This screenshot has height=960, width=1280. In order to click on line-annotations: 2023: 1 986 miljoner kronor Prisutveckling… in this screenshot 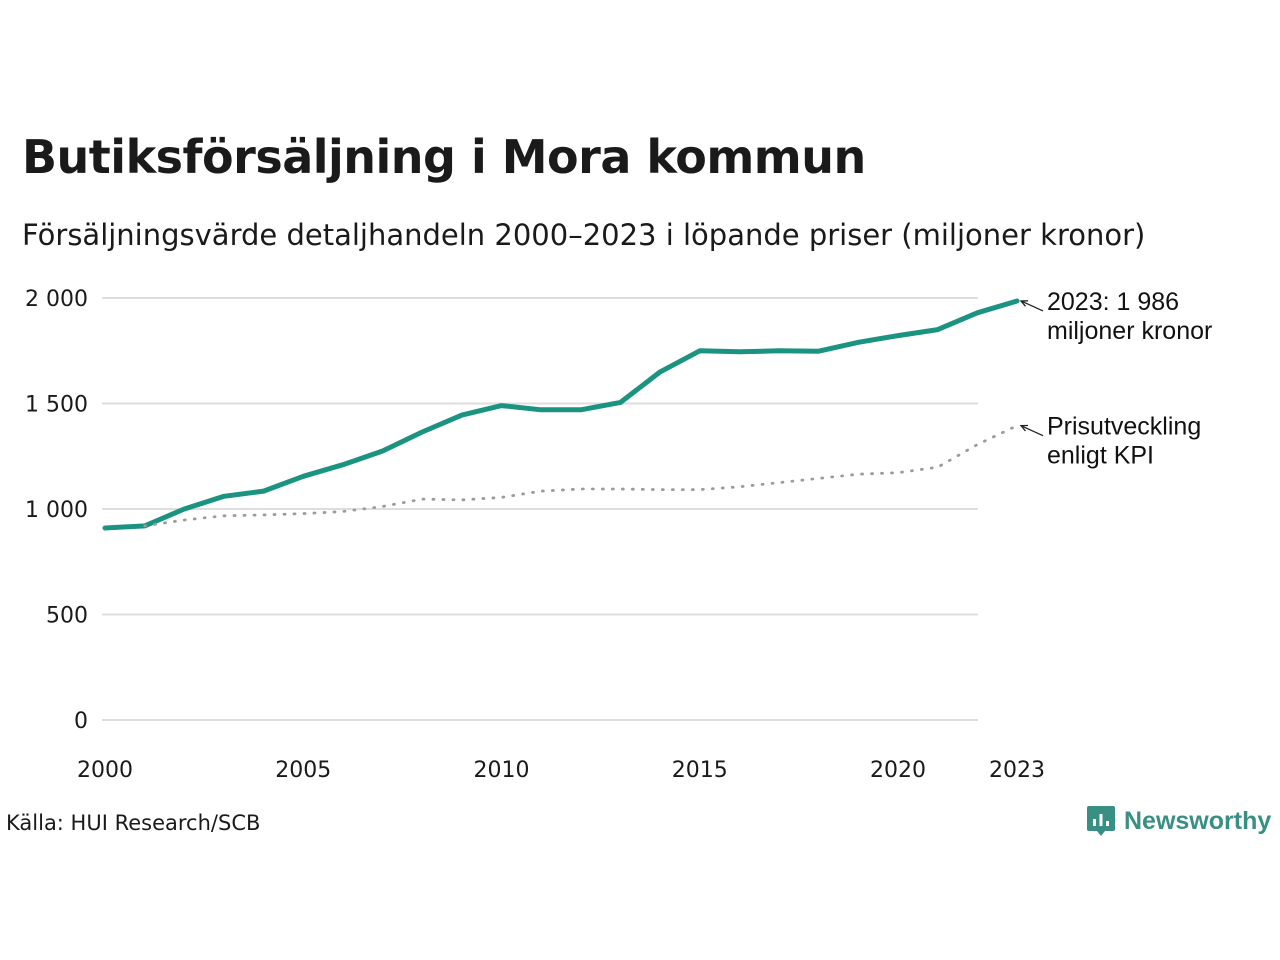, I will do `click(1115, 379)`.